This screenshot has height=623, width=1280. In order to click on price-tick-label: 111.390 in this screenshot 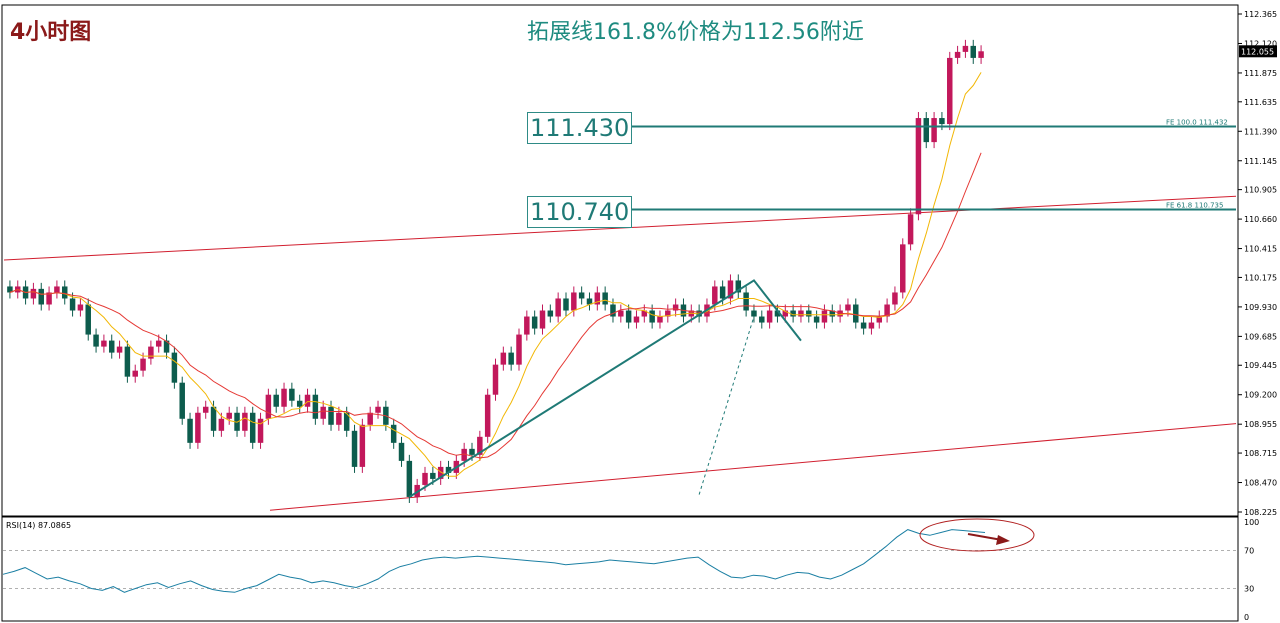, I will do `click(1260, 131)`.